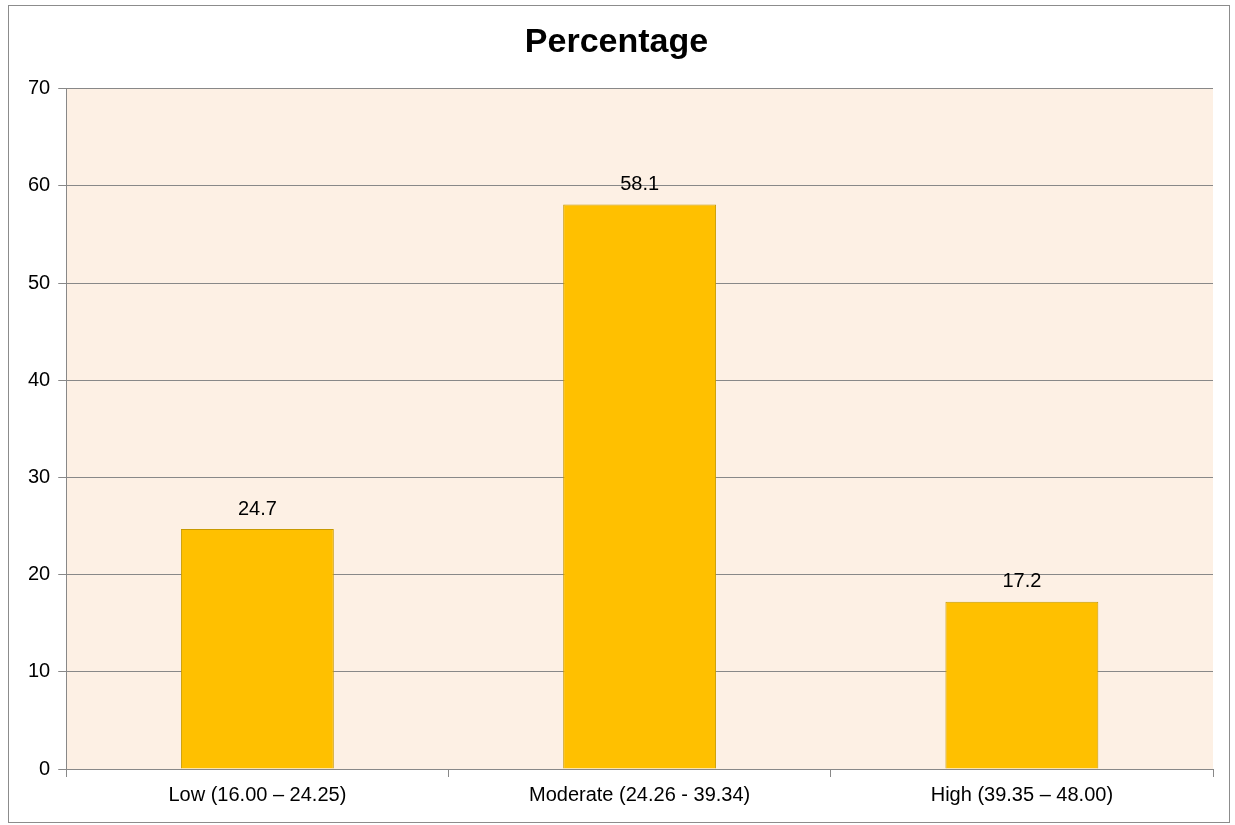  What do you see at coordinates (1022, 793) in the screenshot?
I see `x-tick-label: High (39.35 – 48.00)` at bounding box center [1022, 793].